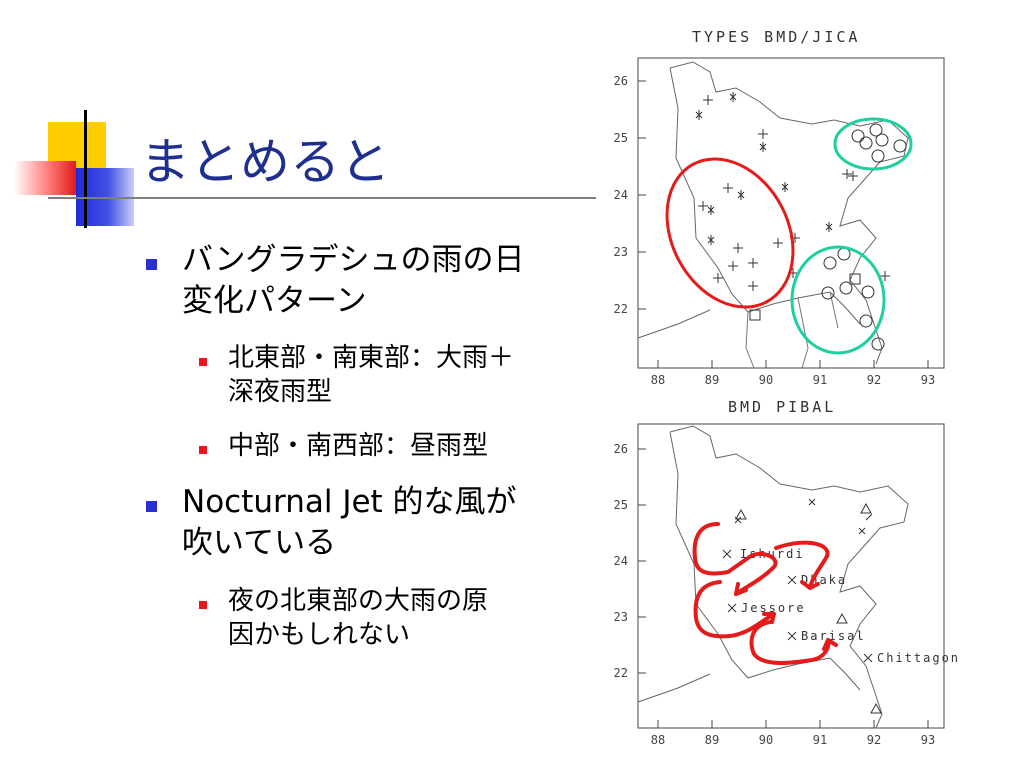 The height and width of the screenshot is (768, 1024). What do you see at coordinates (358, 601) in the screenshot?
I see `sub-bullet-2-1-line-1: 夜の北東部の大雨の原` at bounding box center [358, 601].